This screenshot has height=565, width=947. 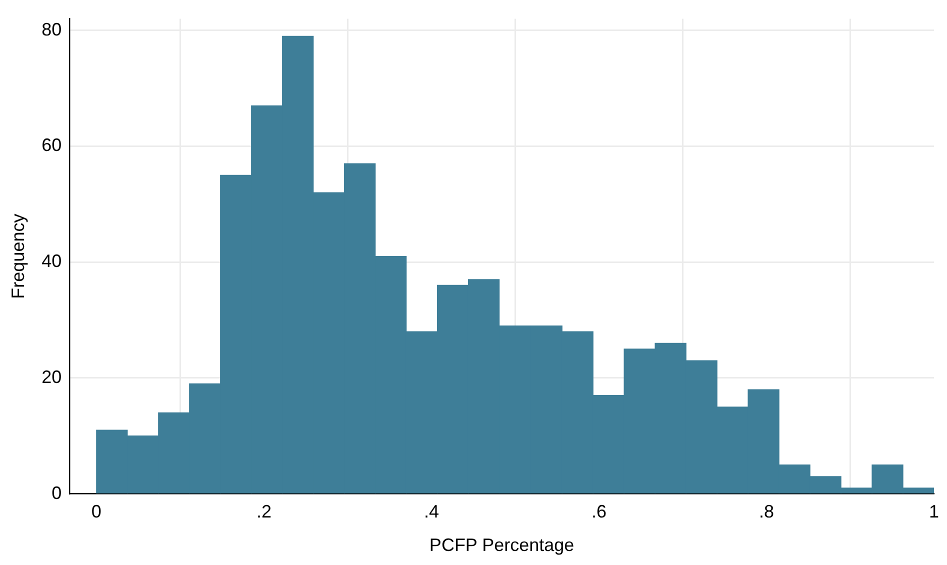 I want to click on y-tick-label: 60, so click(x=52, y=145).